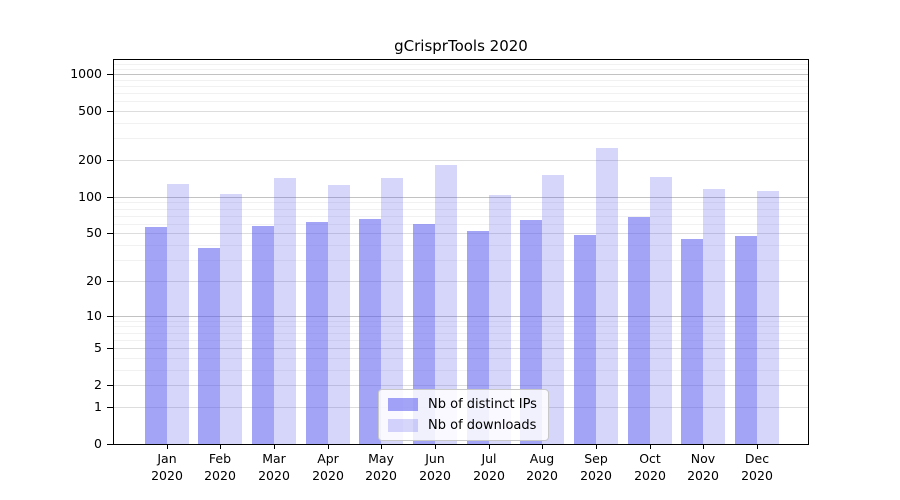 The height and width of the screenshot is (500, 900). I want to click on legend-entry-distinct-ips: Nb of distinct IPs, so click(462, 404).